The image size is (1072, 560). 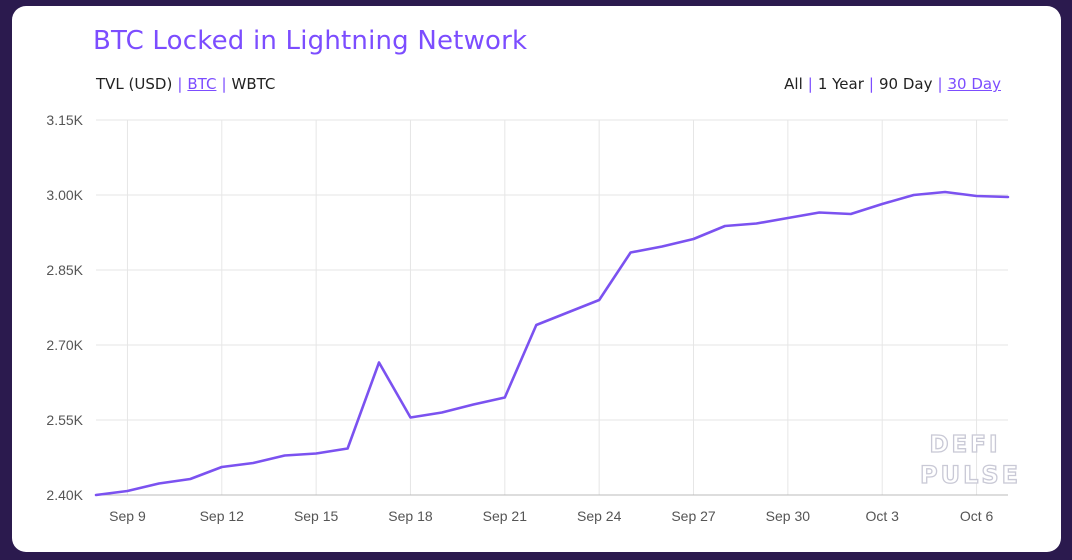 I want to click on y-tick-label: 2.40K, so click(x=64, y=495).